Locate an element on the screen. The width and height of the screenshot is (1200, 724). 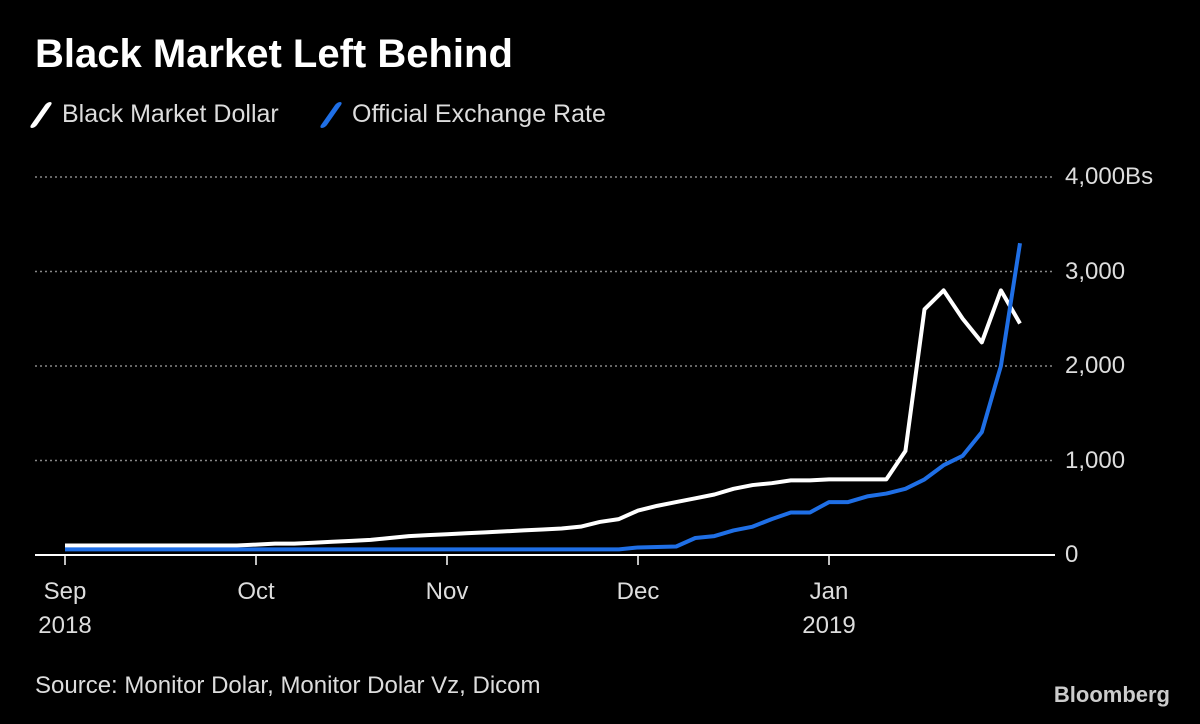
brand: Bloomberg is located at coordinates (1111, 694).